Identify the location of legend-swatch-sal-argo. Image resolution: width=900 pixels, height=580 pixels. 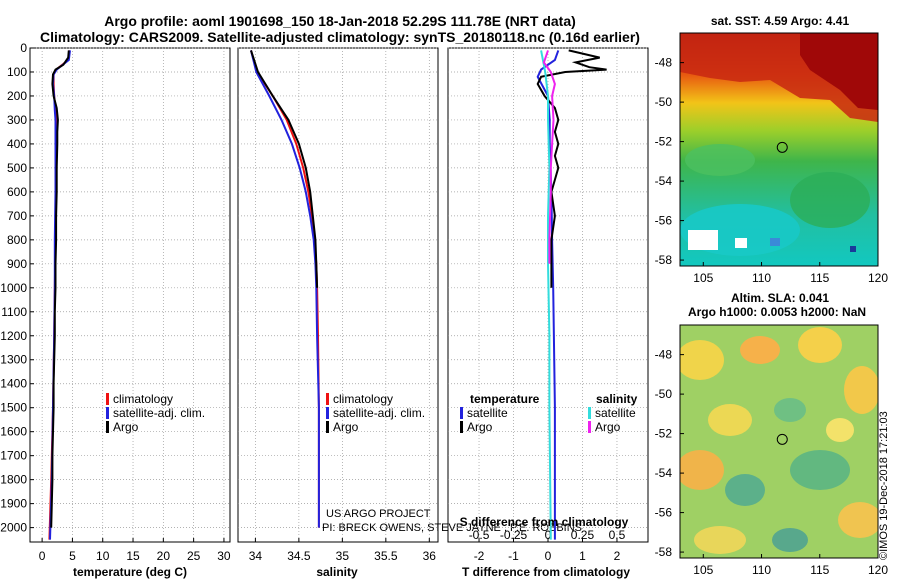
(589, 427).